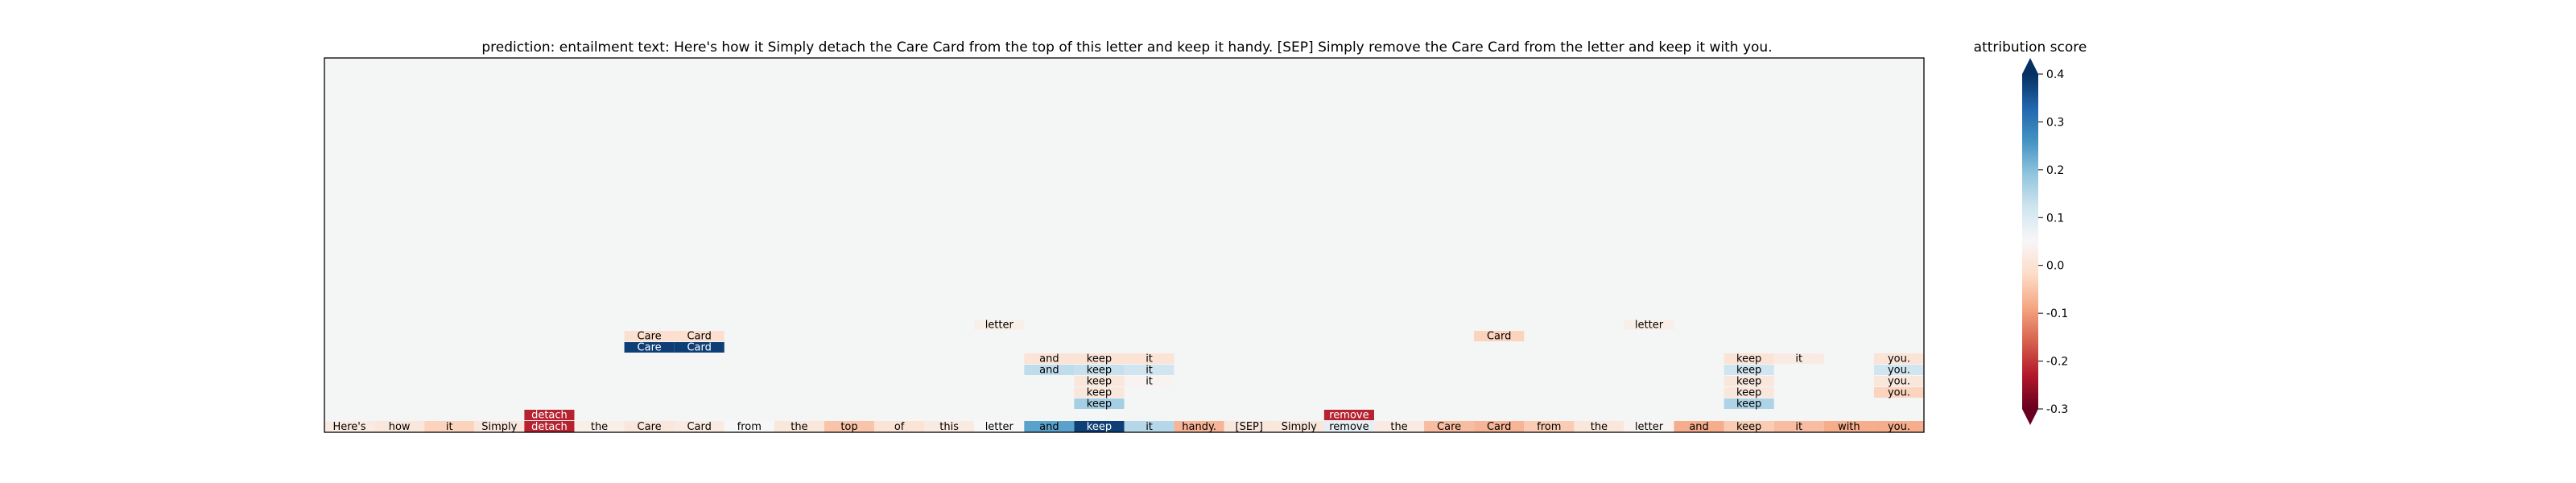 This screenshot has height=483, width=2576. What do you see at coordinates (1199, 427) in the screenshot?
I see `token-label: handy.` at bounding box center [1199, 427].